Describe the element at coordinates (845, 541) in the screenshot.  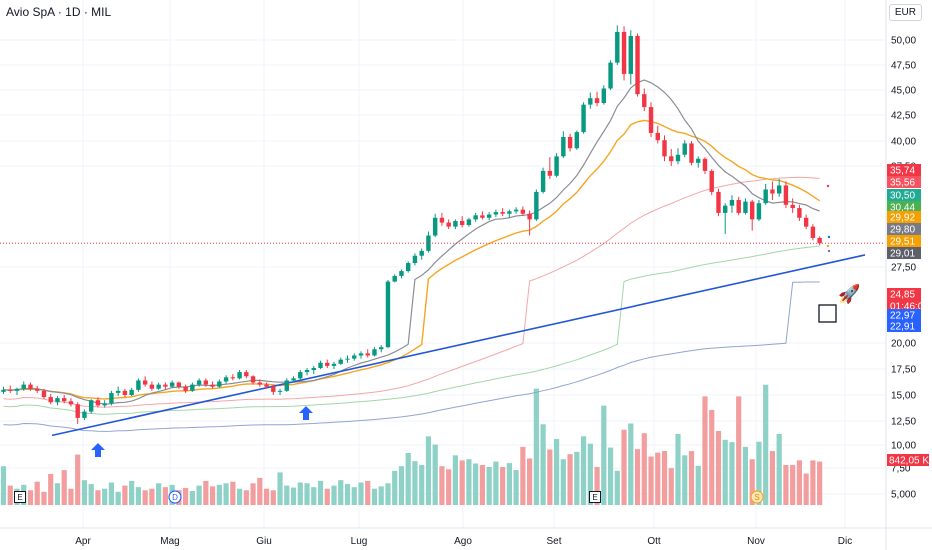
I see `x-tick-label: Dic` at that location.